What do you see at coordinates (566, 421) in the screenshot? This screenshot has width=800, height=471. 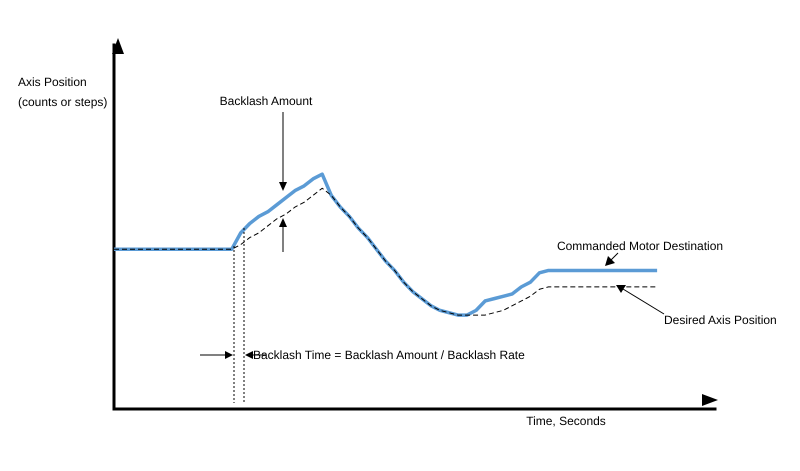 I see `x-axis-title: Time, Seconds` at bounding box center [566, 421].